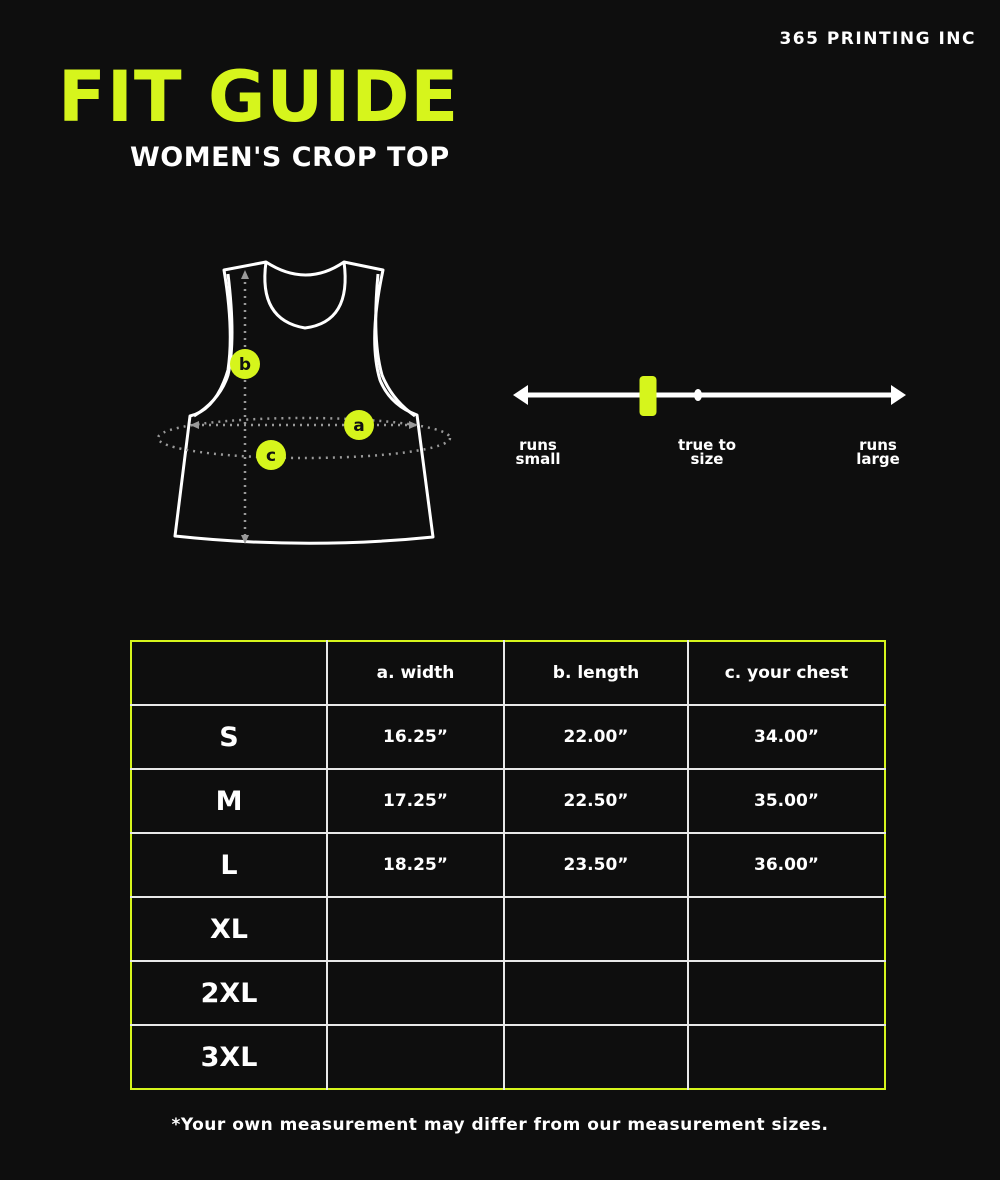  I want to click on header-cell: c. your chest, so click(786, 673).